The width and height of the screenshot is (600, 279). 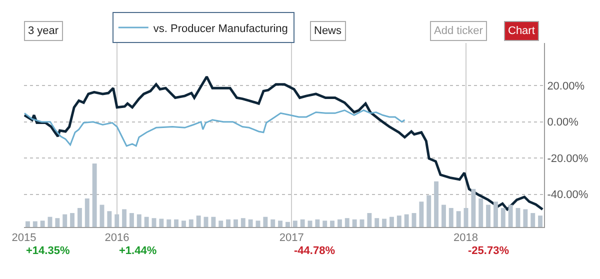 What do you see at coordinates (315, 251) in the screenshot?
I see `text: -44.78%` at bounding box center [315, 251].